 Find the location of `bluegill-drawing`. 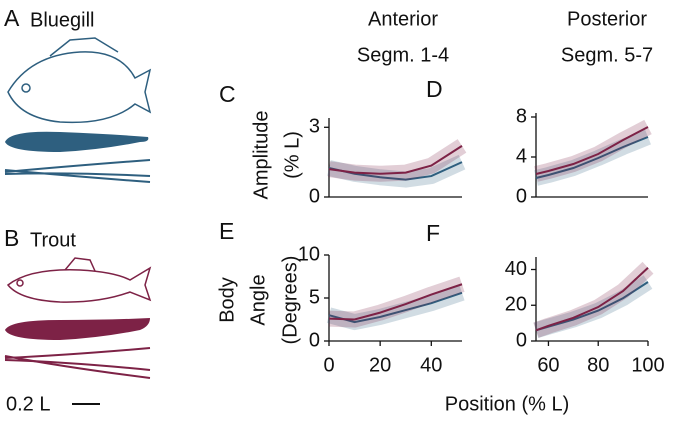

bluegill-drawing is located at coordinates (79, 80).